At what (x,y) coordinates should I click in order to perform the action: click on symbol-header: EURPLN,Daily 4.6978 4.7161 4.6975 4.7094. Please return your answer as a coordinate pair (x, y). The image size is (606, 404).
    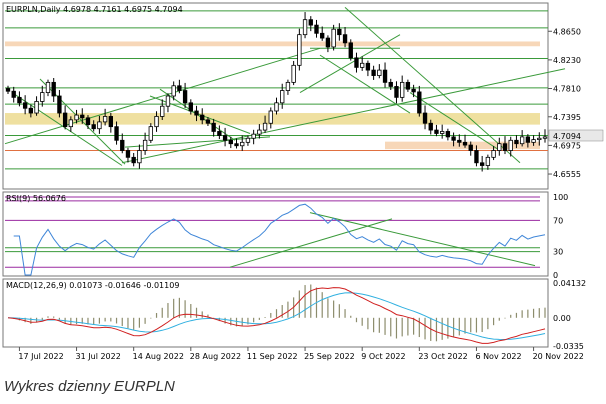
    Looking at the image, I should click on (94, 9).